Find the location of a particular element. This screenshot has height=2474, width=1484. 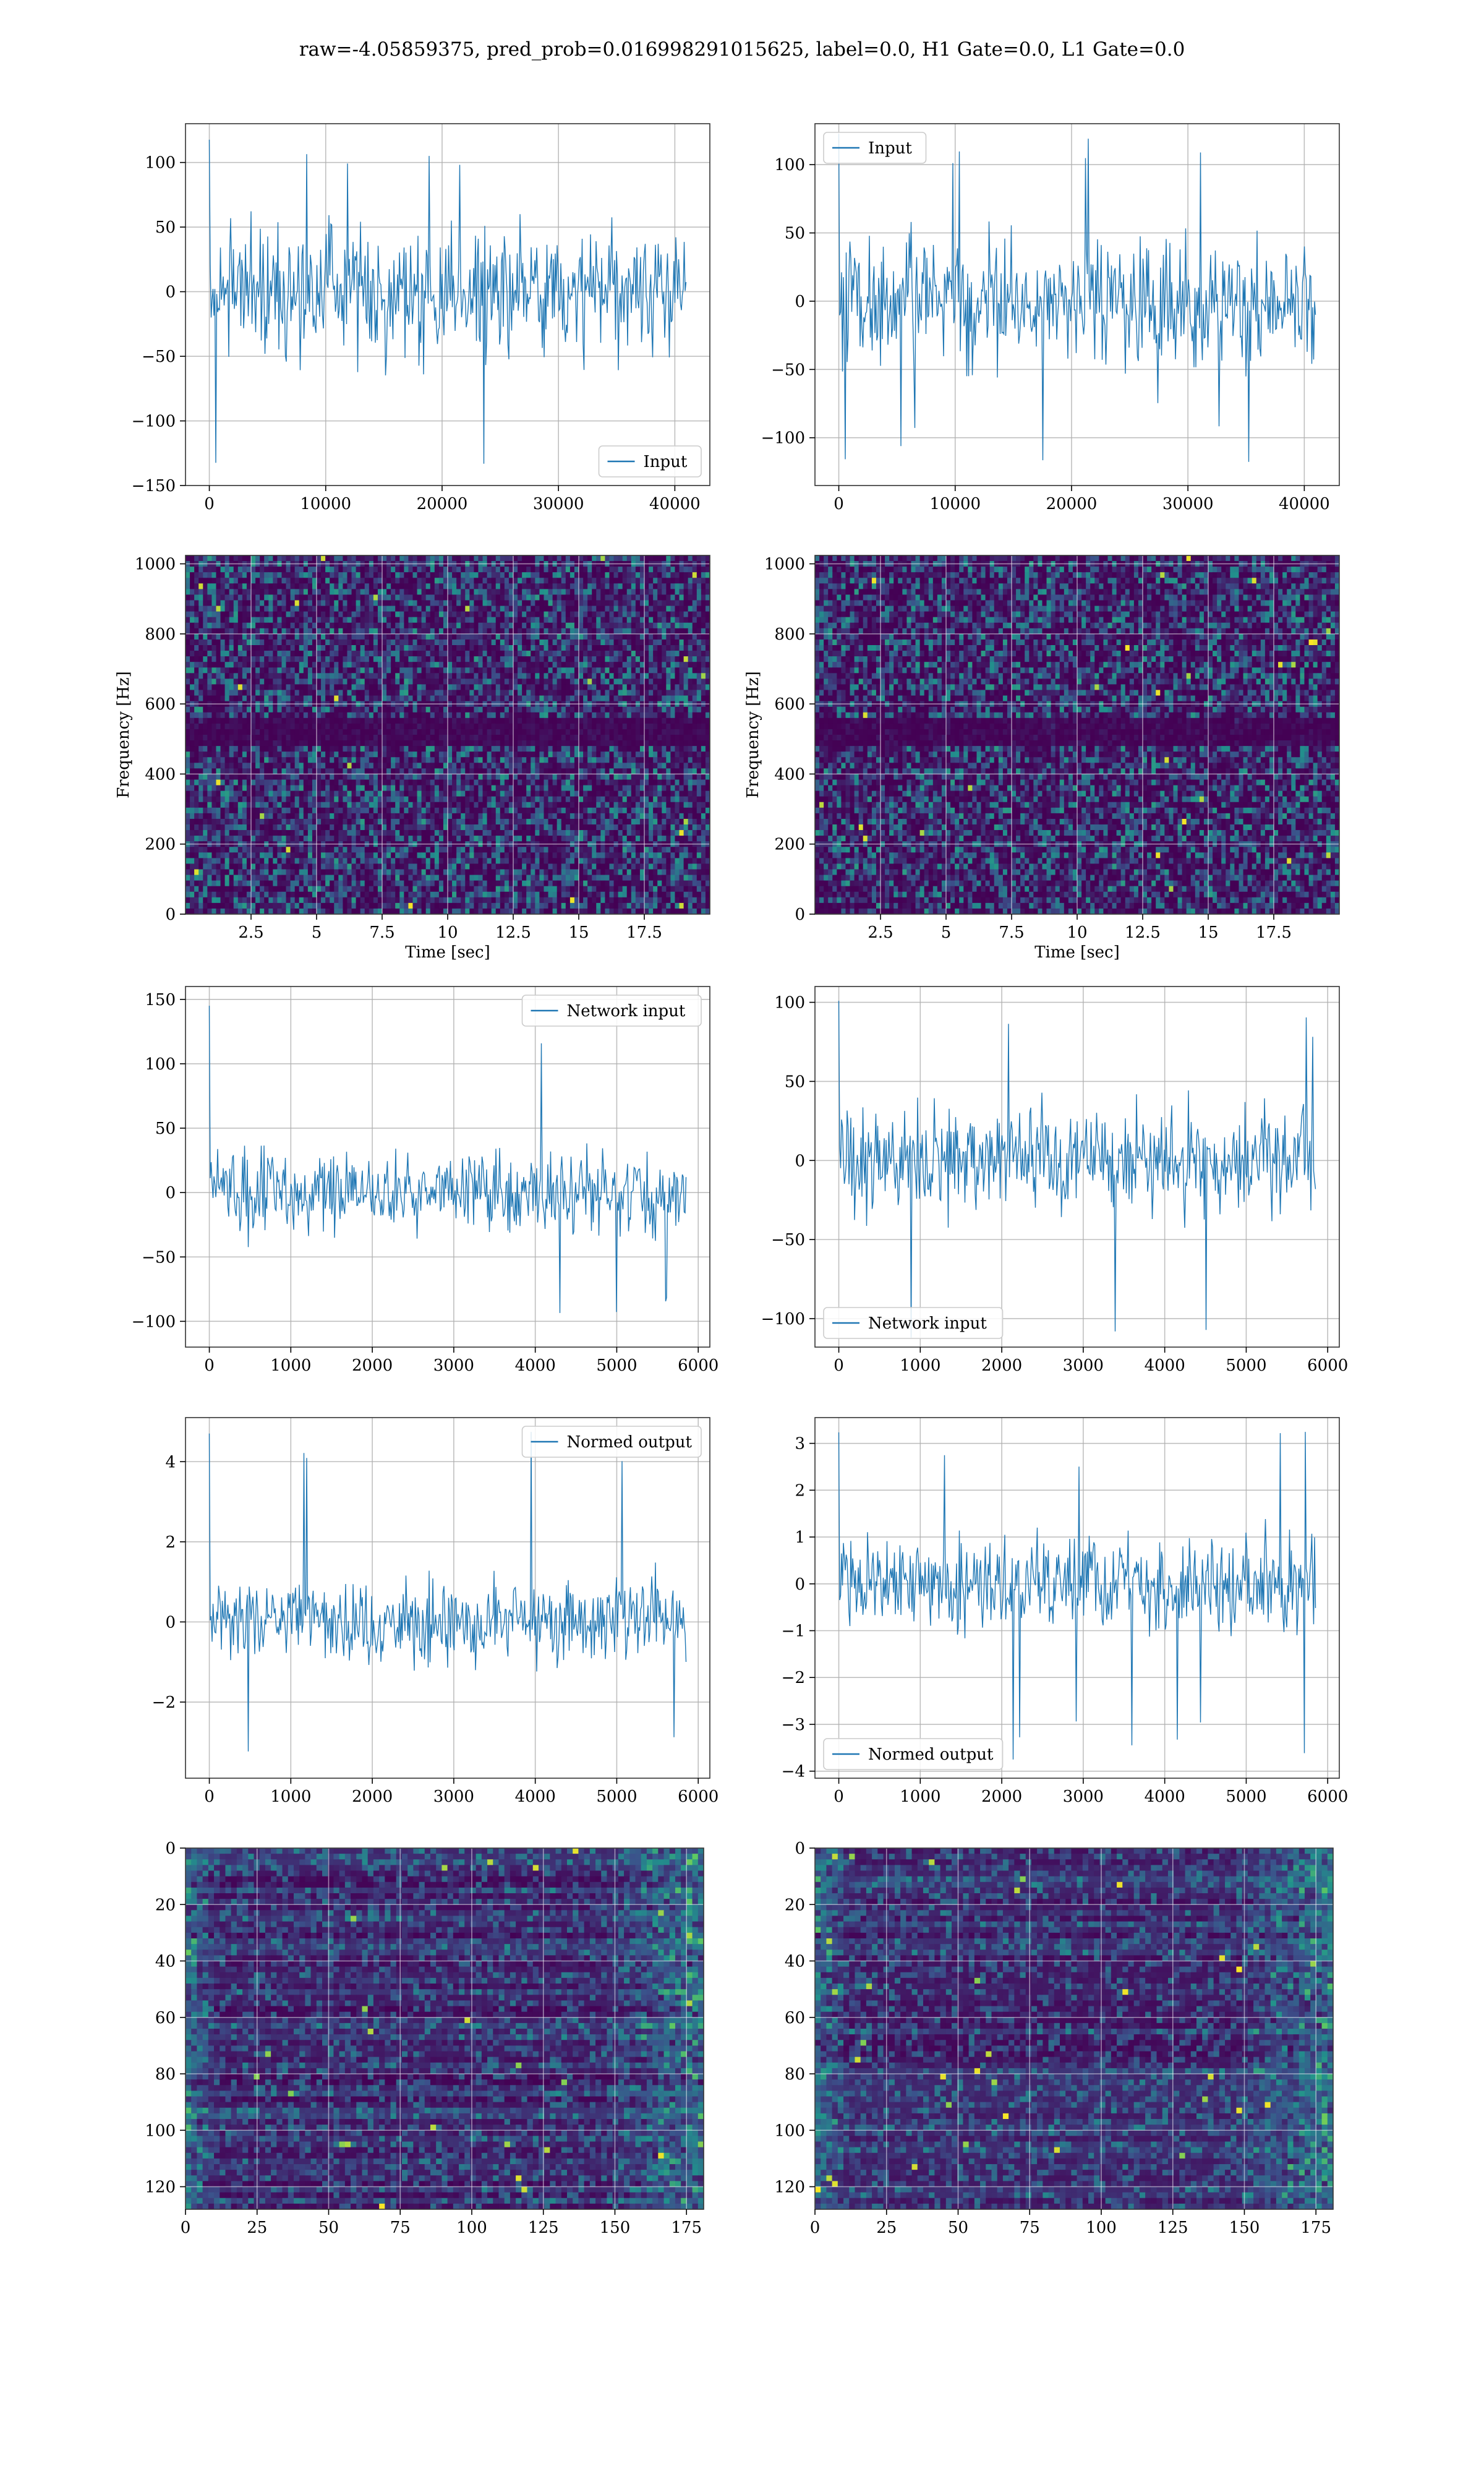

series-line is located at coordinates (1077, 298).